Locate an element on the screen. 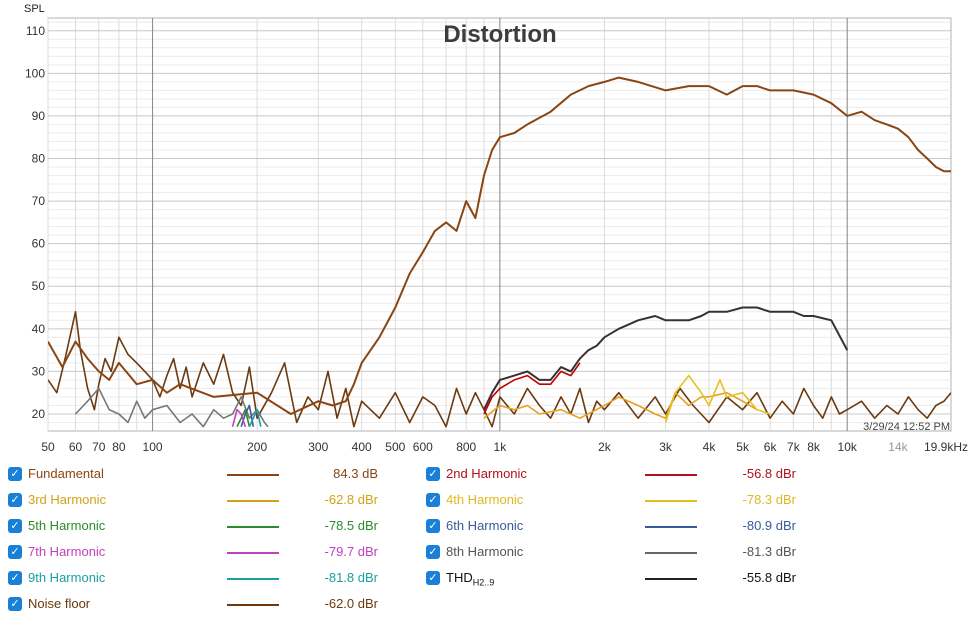  checkbox-4th-harmonic: ✓ is located at coordinates (433, 500).